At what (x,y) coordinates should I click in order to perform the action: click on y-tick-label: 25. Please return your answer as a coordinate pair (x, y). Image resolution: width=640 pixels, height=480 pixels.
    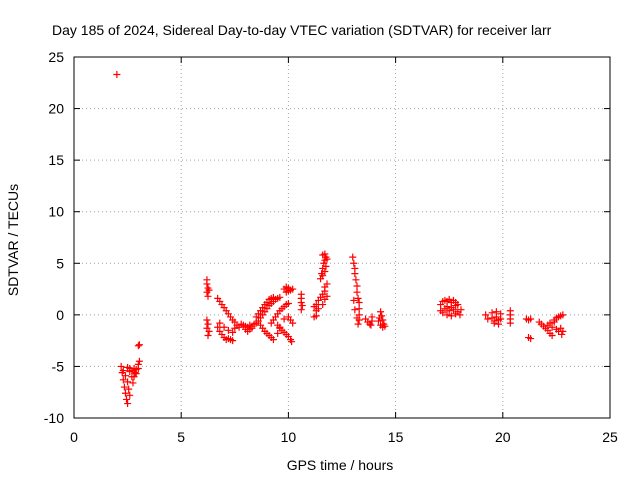
    Looking at the image, I should click on (56, 57).